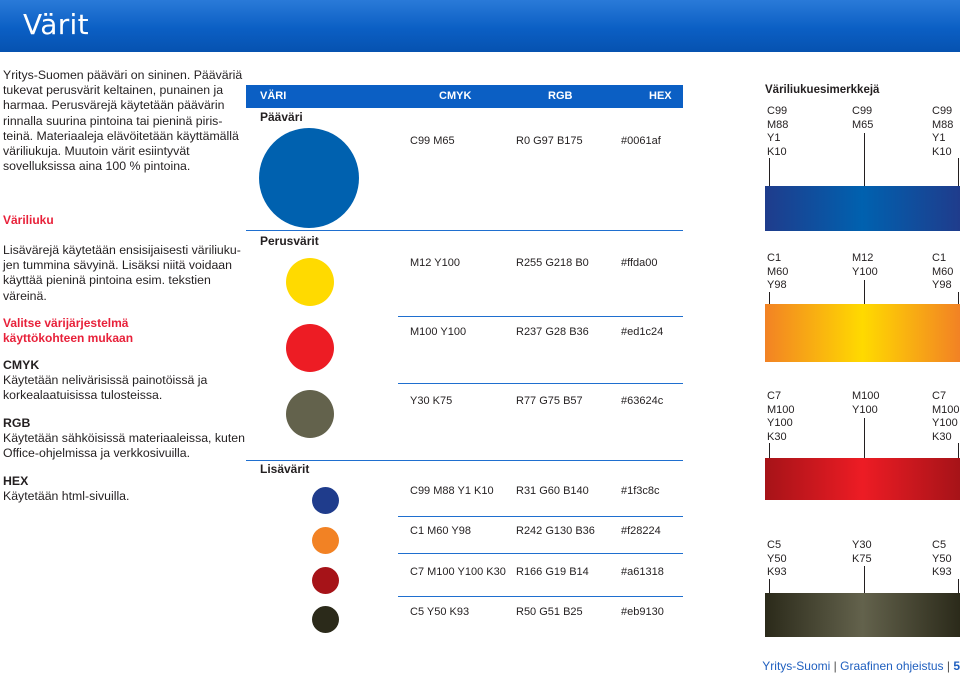 The image size is (960, 675). What do you see at coordinates (865, 265) in the screenshot?
I see `gradient-label-middle: M12 Y100` at bounding box center [865, 265].